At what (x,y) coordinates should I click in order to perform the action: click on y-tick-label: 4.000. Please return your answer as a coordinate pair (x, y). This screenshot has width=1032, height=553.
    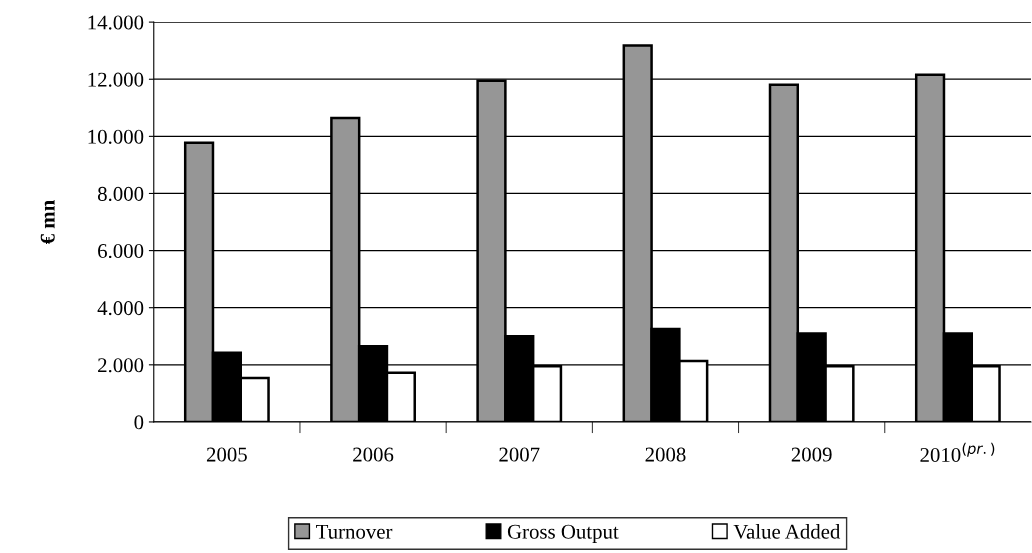
    Looking at the image, I should click on (120, 308).